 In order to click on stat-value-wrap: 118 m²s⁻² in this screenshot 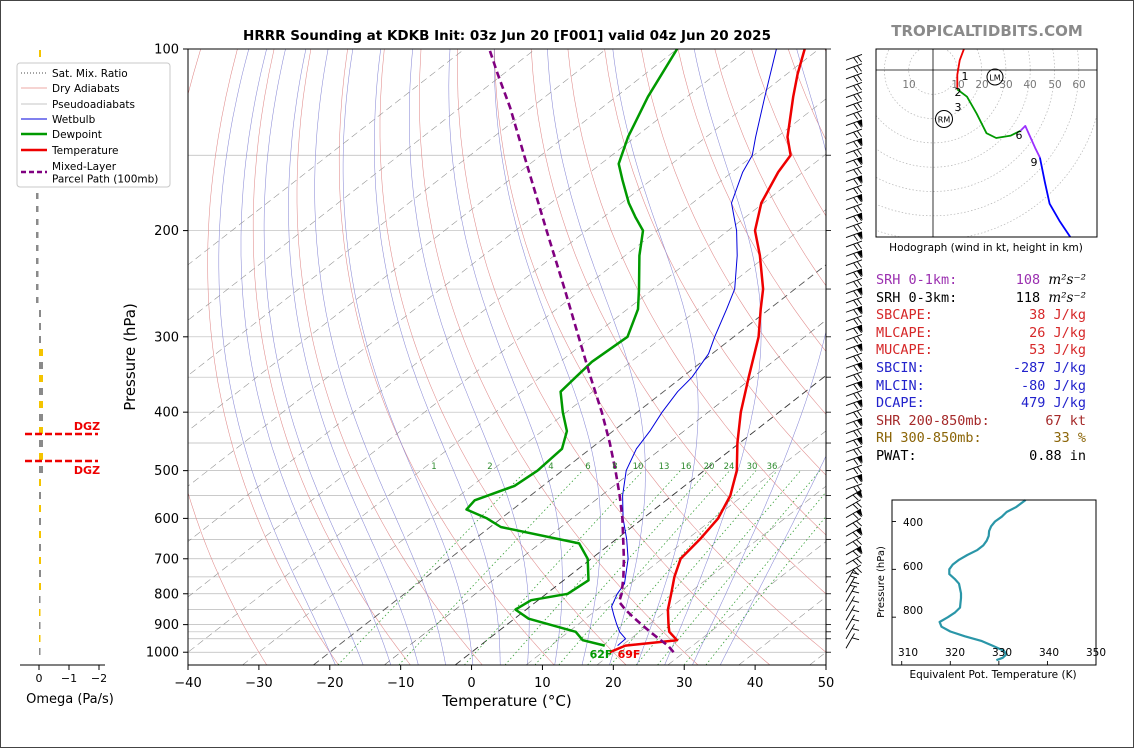, I will do `click(1051, 299)`.